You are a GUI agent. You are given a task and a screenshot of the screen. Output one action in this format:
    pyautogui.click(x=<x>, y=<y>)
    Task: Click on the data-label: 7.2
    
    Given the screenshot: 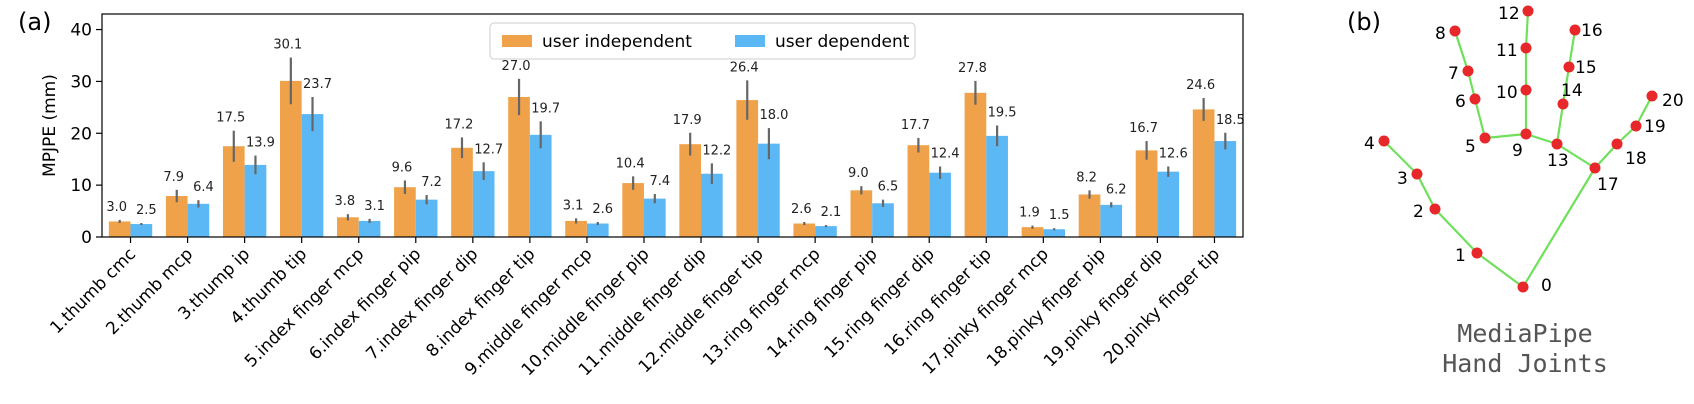 What is the action you would take?
    pyautogui.click(x=431, y=182)
    